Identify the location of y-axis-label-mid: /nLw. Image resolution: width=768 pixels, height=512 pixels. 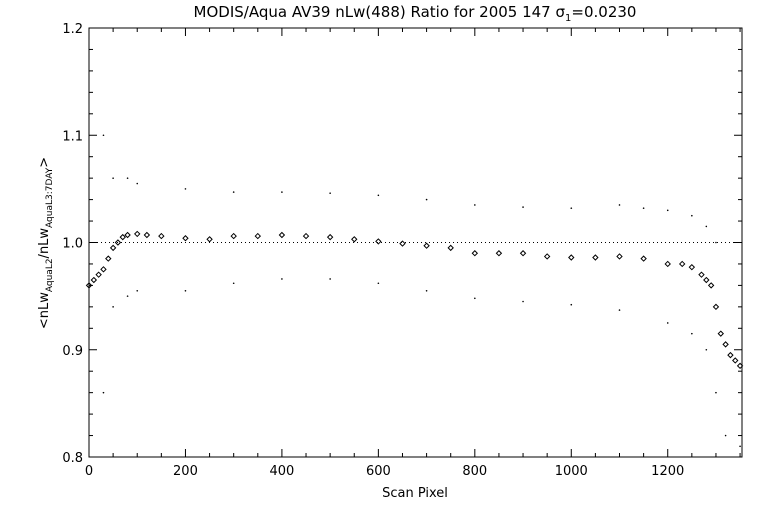
(44, 243).